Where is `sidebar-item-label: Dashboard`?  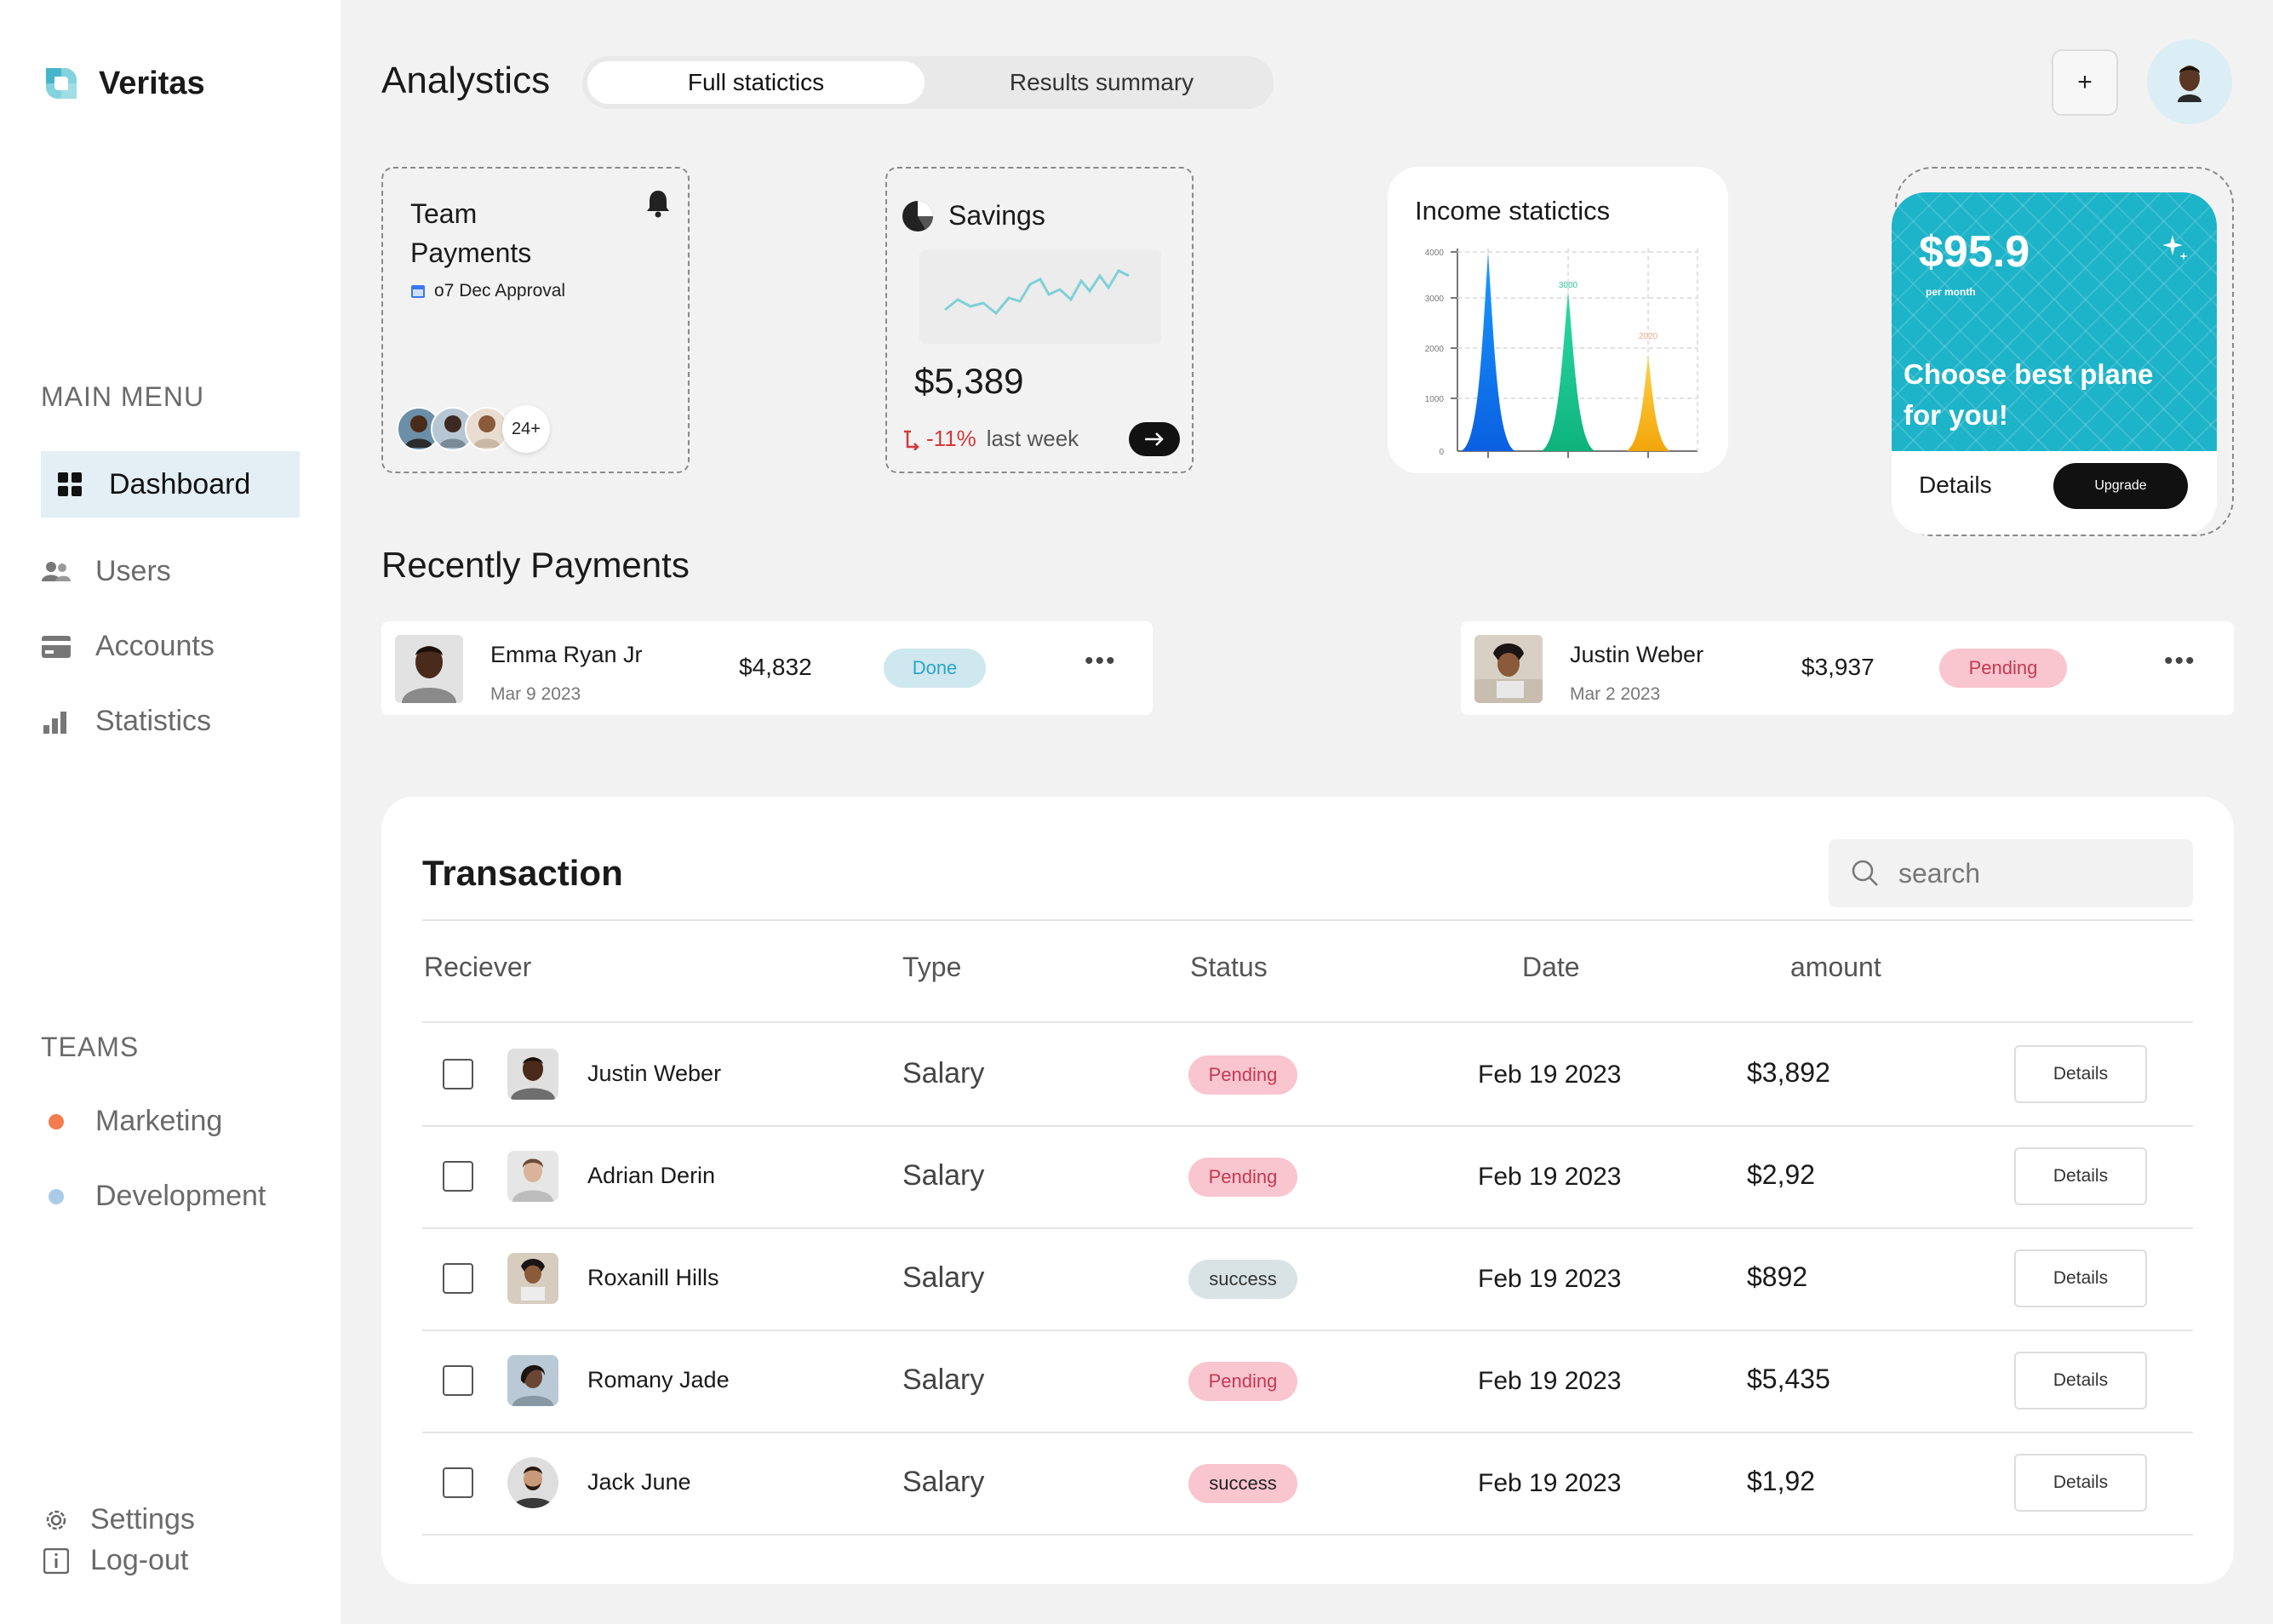 sidebar-item-label: Dashboard is located at coordinates (180, 483).